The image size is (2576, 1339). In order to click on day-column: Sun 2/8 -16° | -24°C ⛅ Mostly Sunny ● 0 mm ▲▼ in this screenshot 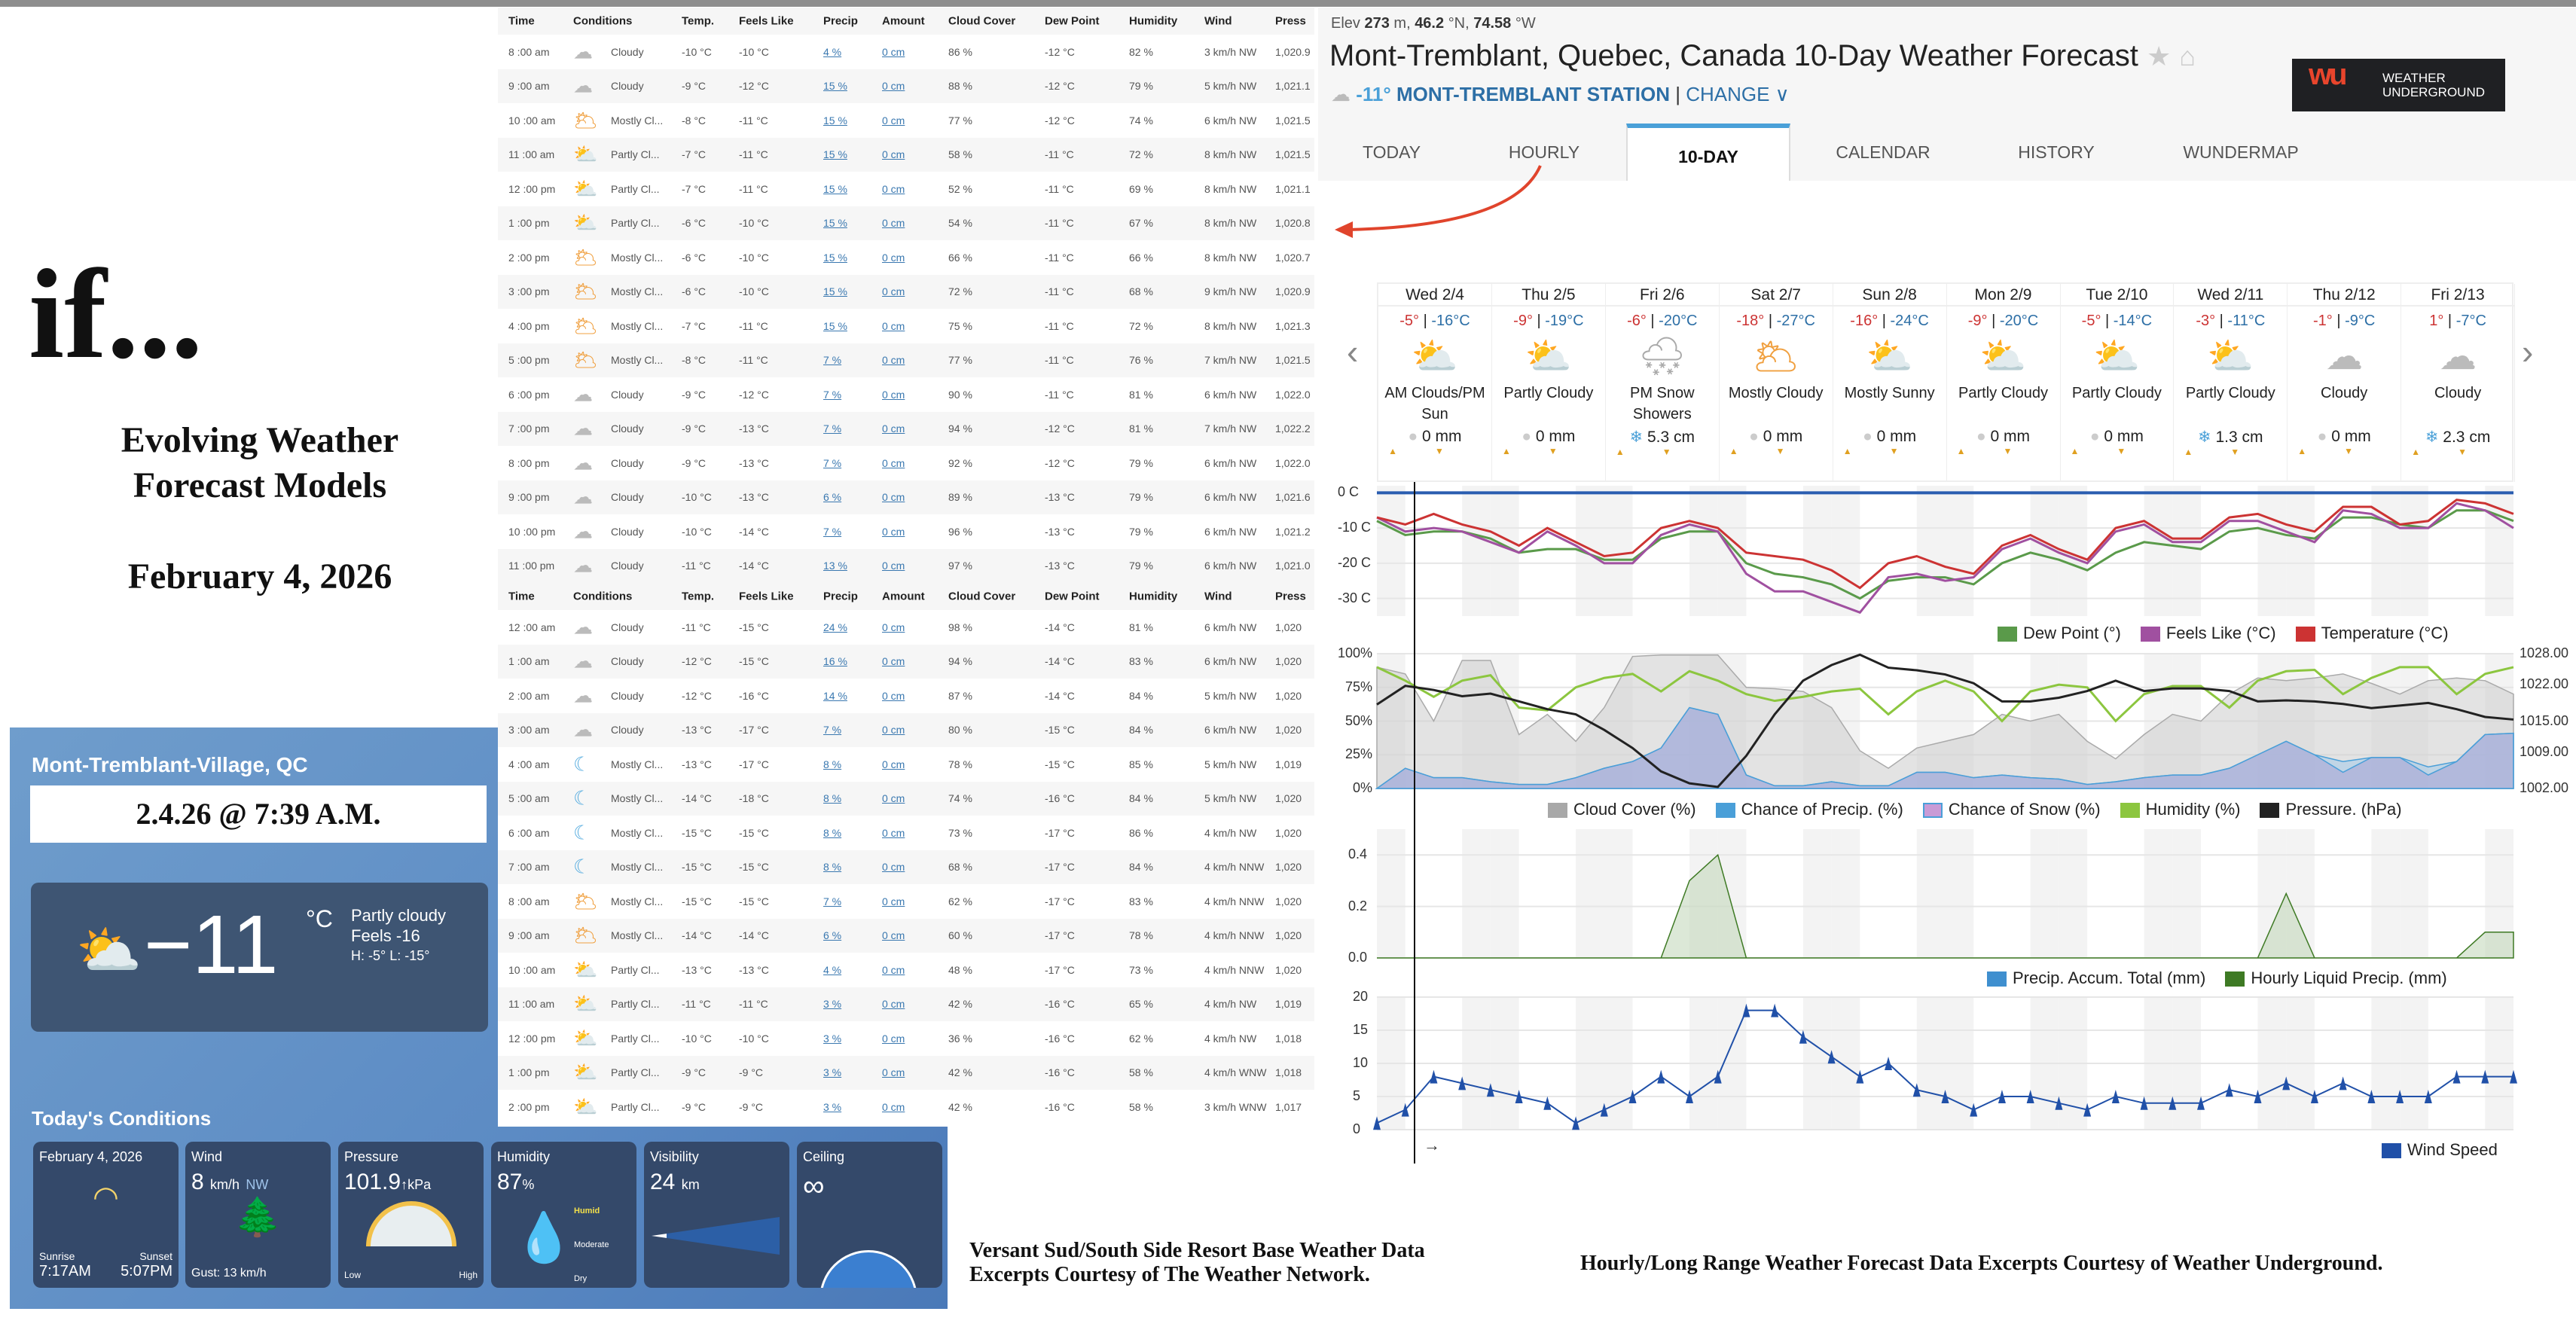, I will do `click(1890, 383)`.